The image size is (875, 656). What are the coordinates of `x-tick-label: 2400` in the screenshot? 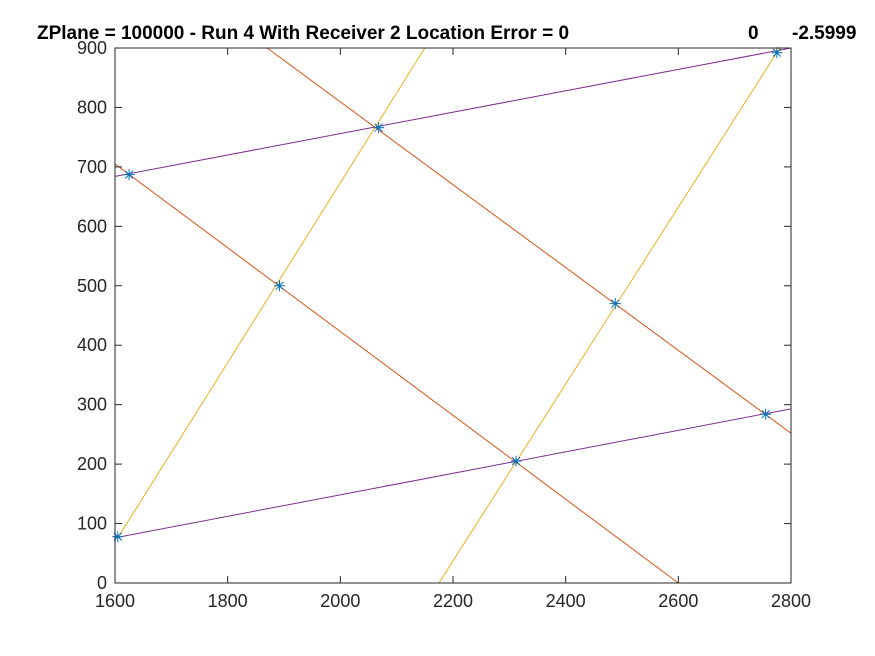 It's located at (566, 601).